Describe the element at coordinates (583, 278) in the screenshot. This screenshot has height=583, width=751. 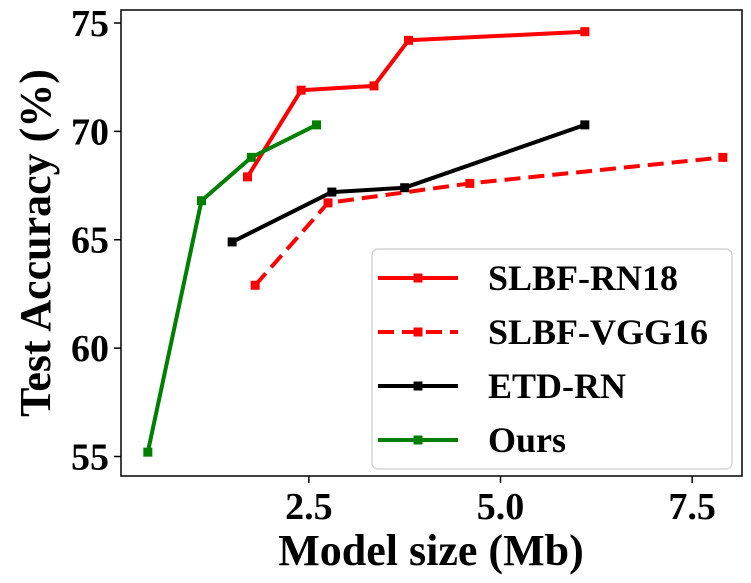
I see `legend-label: SLBF-RN18` at that location.